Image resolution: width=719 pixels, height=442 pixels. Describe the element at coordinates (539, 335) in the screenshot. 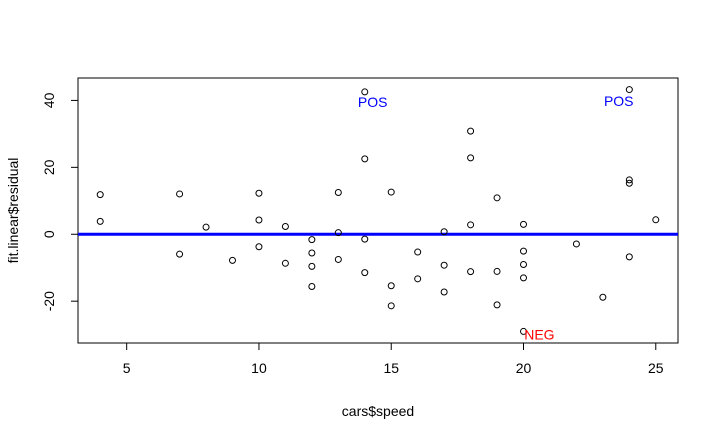

I see `annotation-label: NEG` at that location.